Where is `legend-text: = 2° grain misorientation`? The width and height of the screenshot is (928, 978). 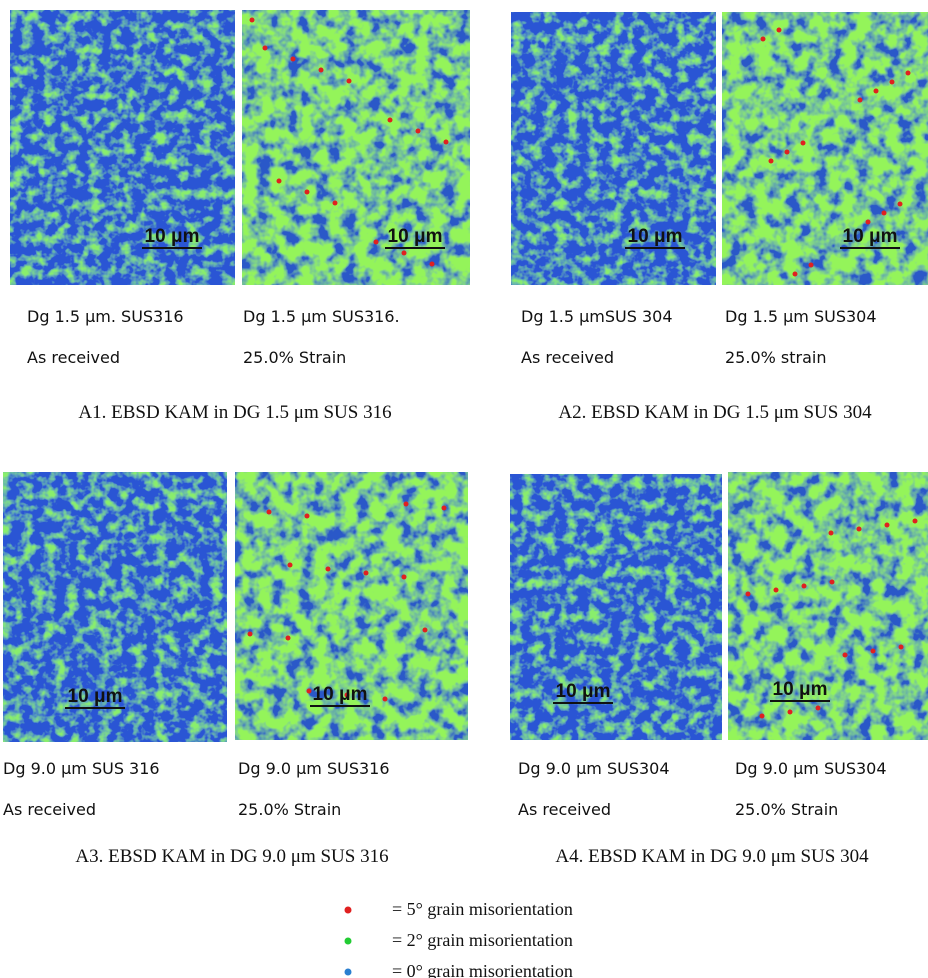
legend-text: = 2° grain misorientation is located at coordinates (482, 940).